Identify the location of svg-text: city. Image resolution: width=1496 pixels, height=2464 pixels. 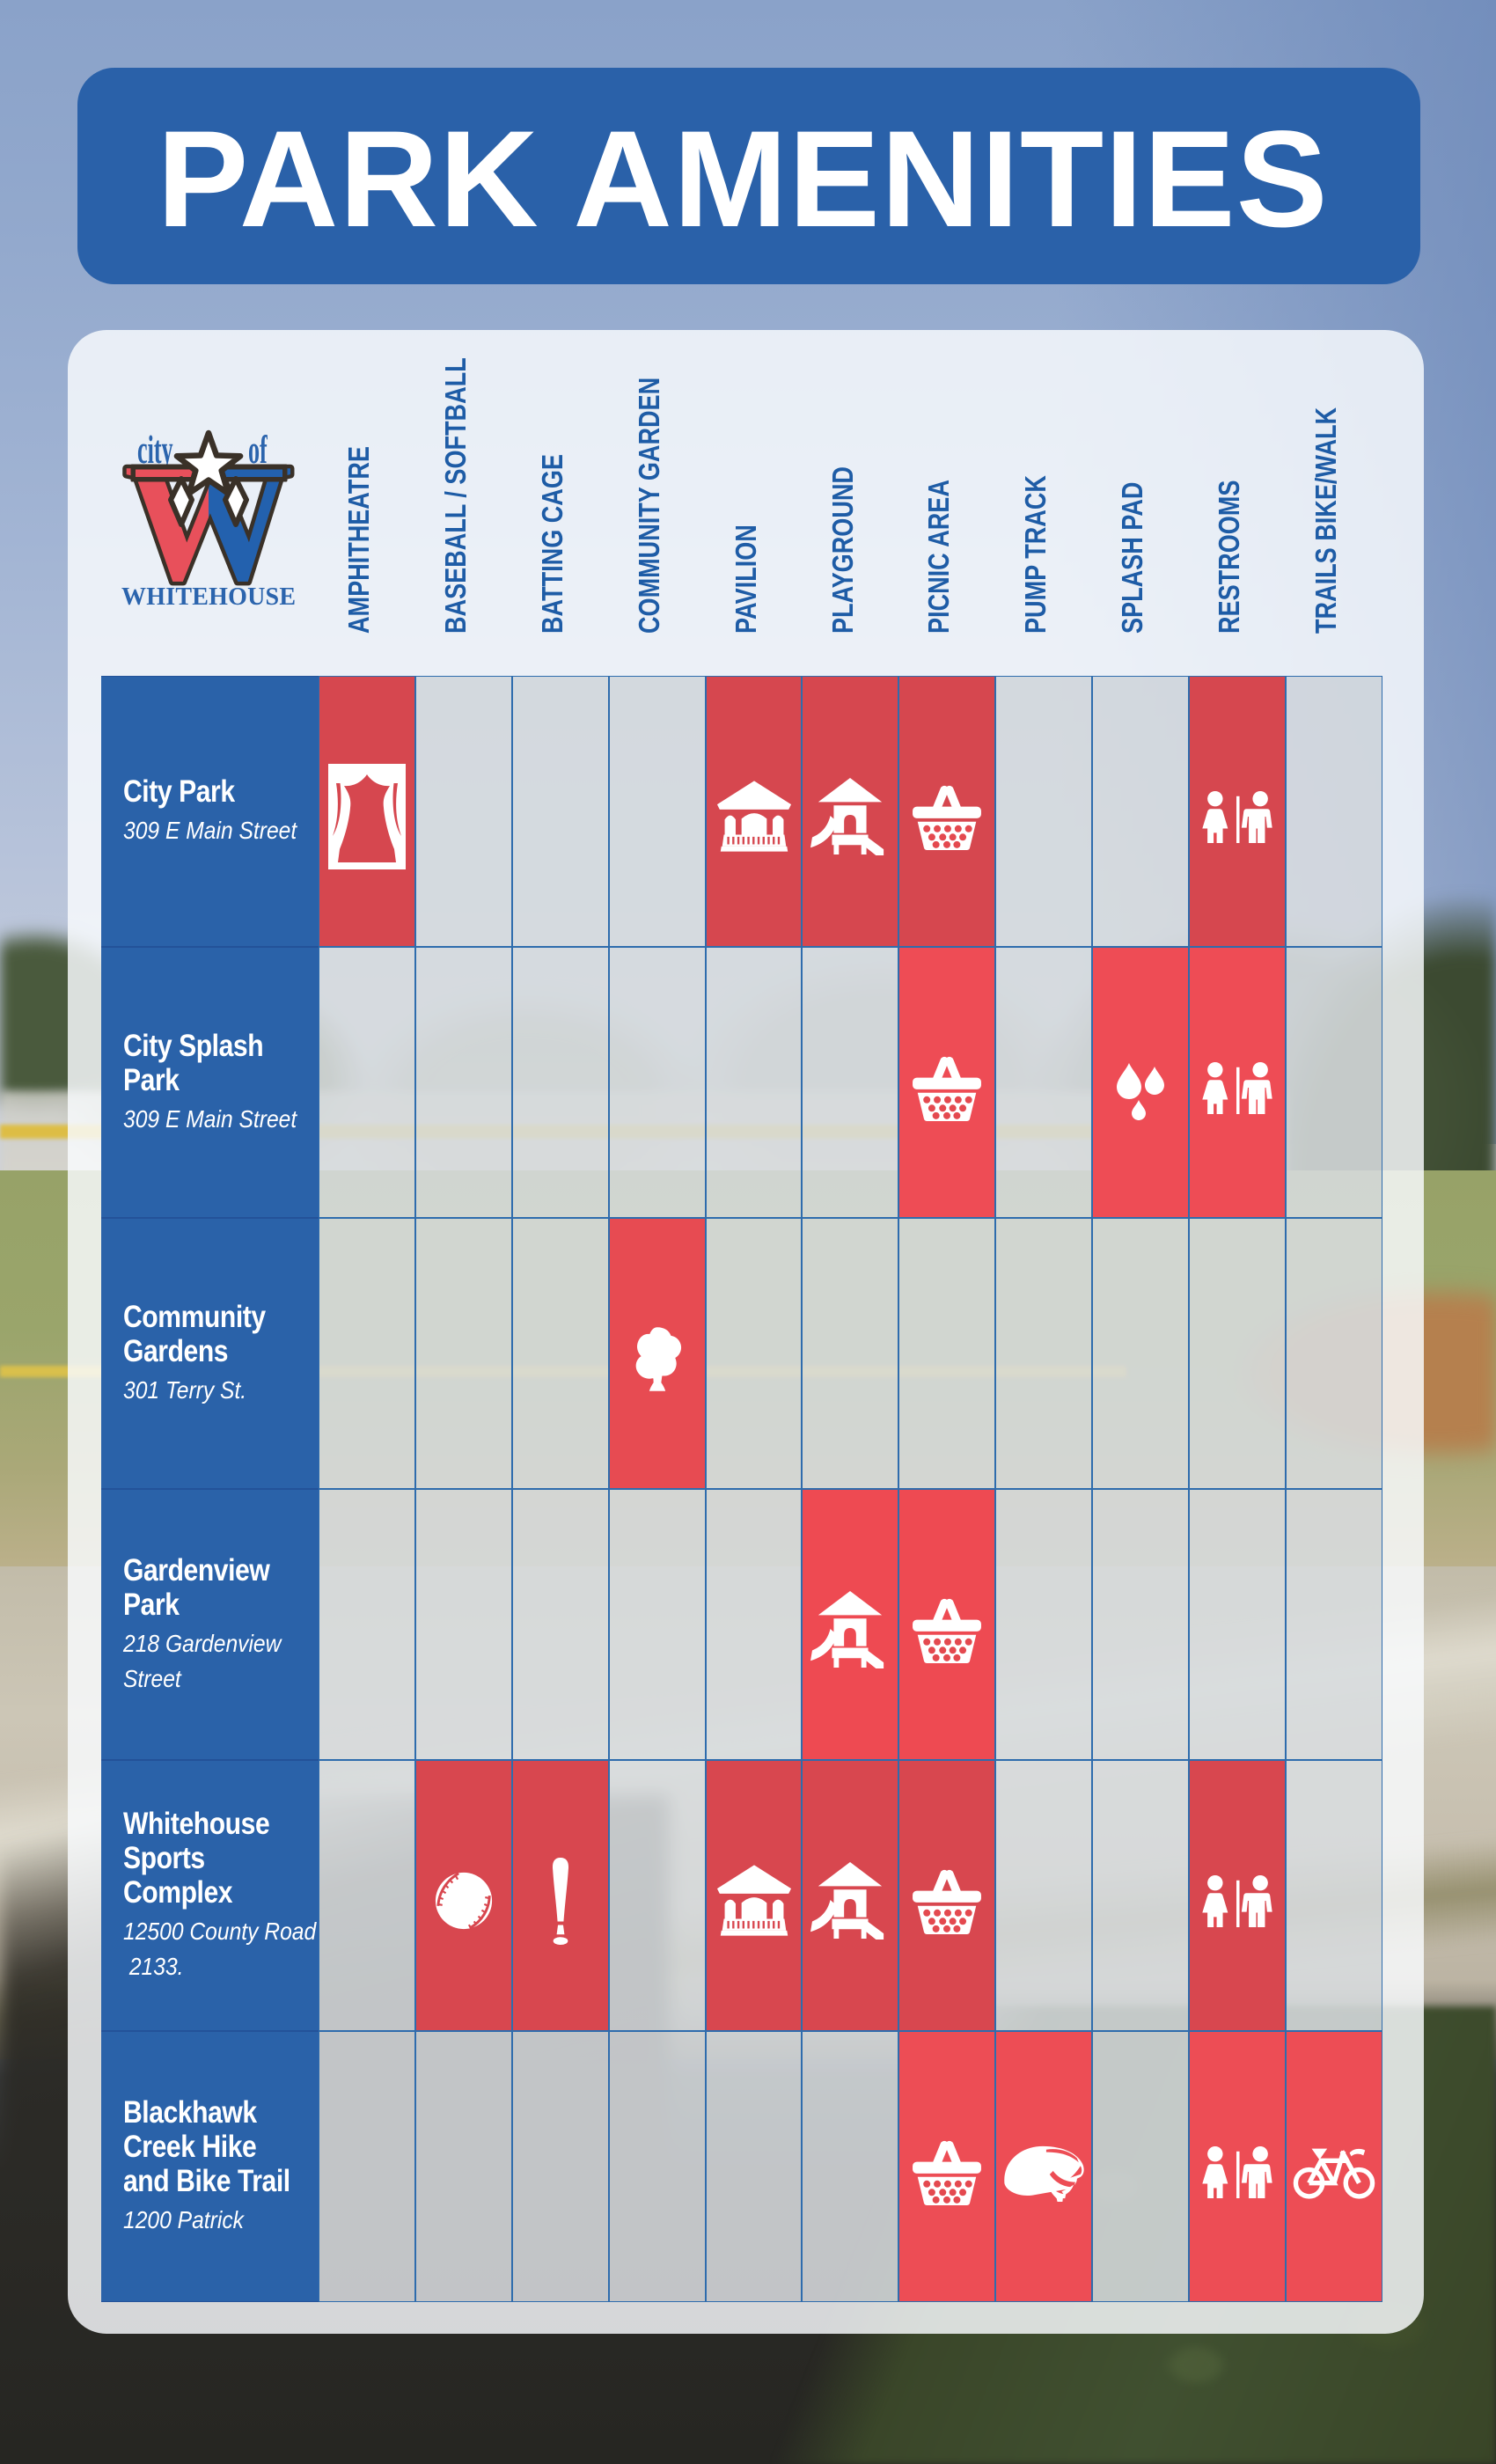
(155, 450).